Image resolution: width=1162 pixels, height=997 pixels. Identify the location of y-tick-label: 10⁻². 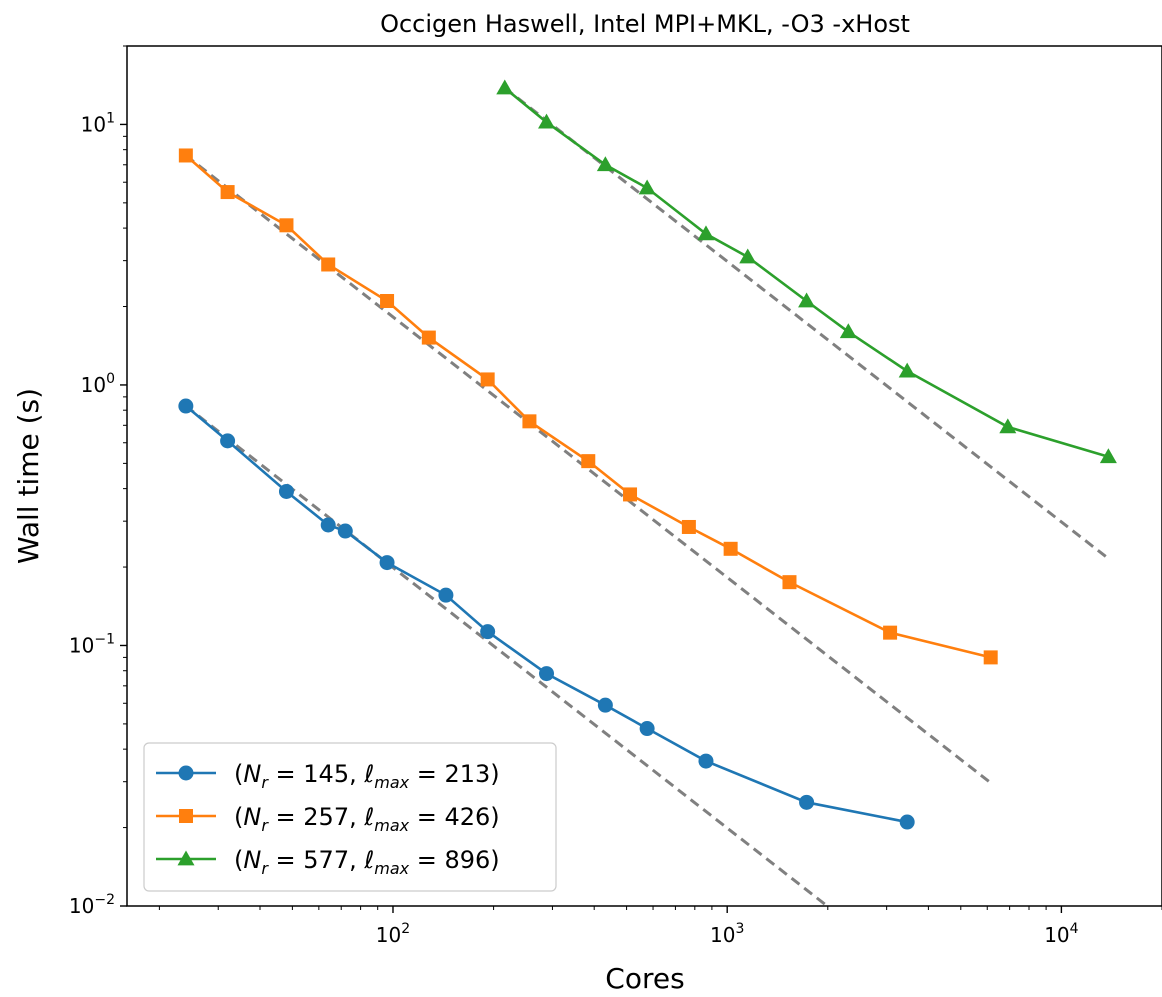
(92, 905).